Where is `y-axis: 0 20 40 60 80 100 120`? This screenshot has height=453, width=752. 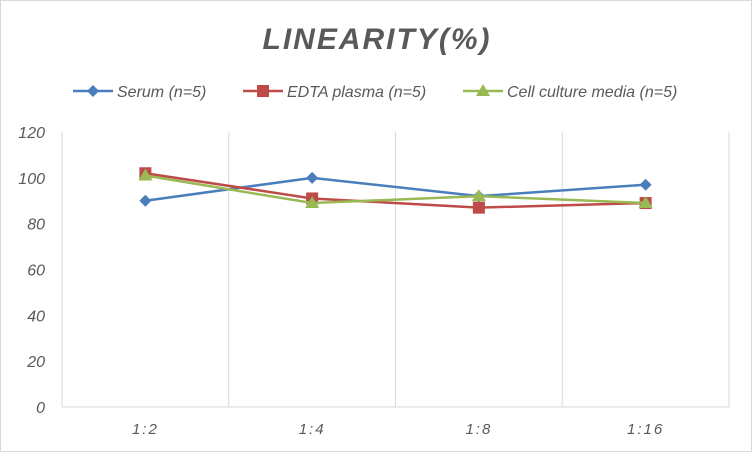
y-axis: 0 20 40 60 80 100 120 is located at coordinates (31, 271).